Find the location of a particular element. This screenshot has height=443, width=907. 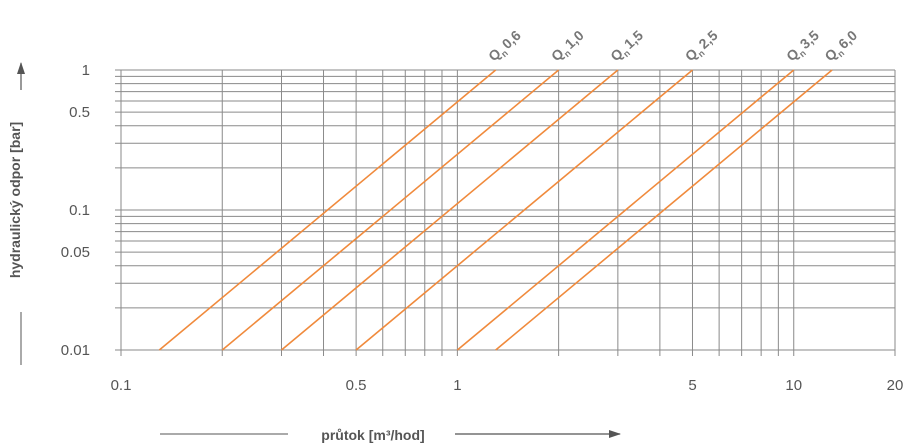

x-tick-label: 5 is located at coordinates (692, 385).